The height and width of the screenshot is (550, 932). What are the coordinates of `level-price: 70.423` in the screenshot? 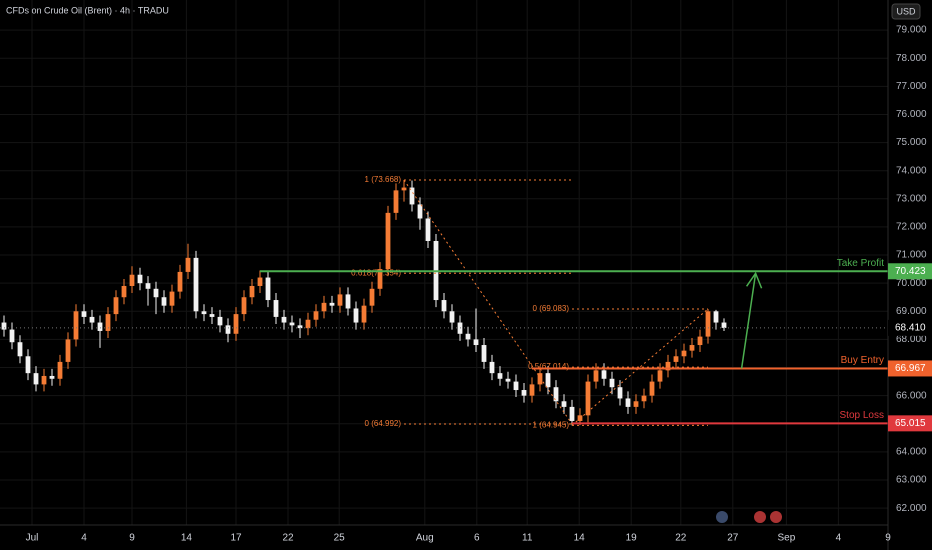 It's located at (910, 271).